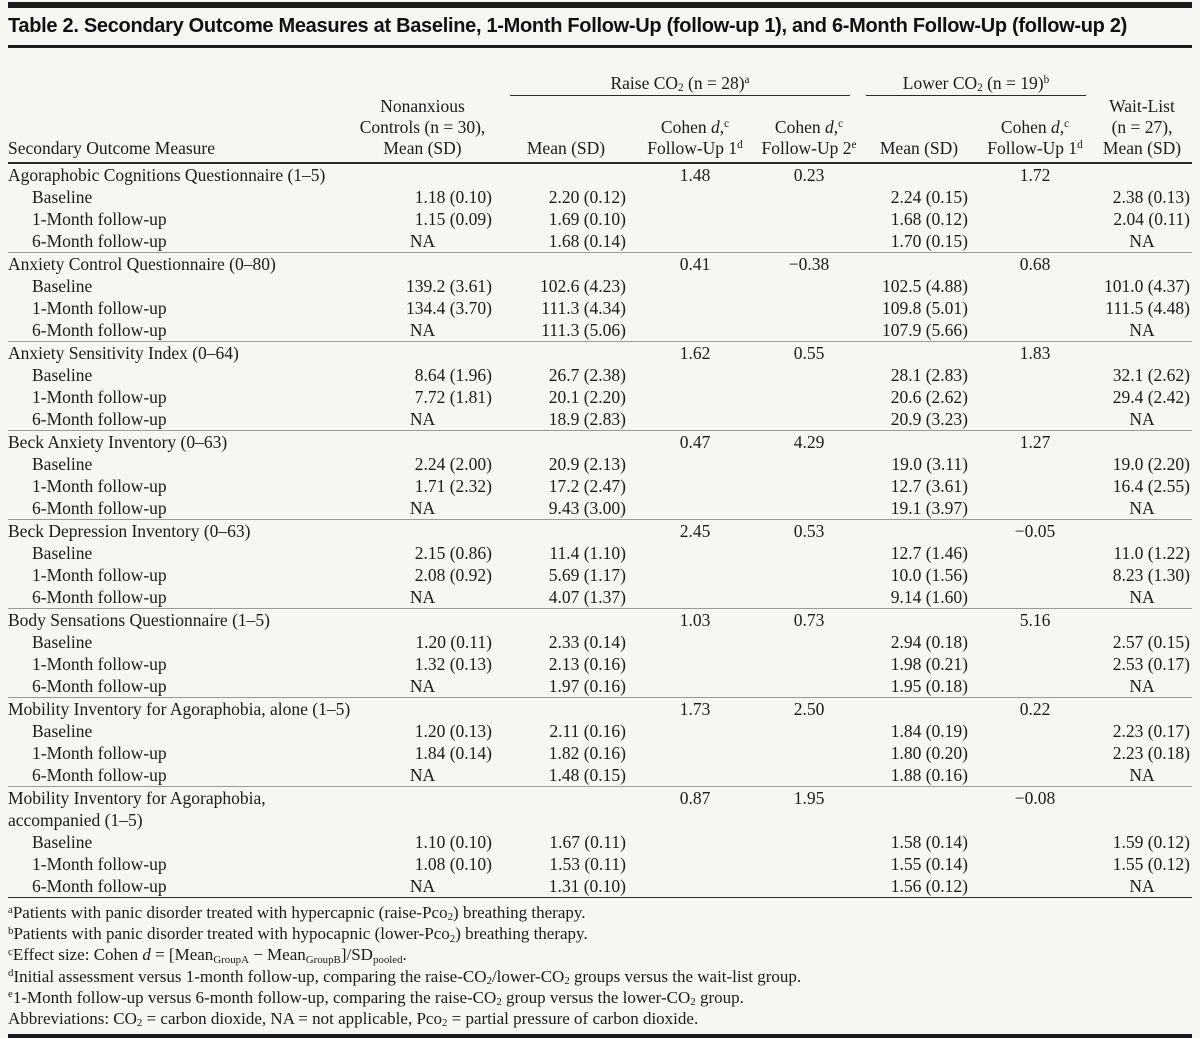  Describe the element at coordinates (809, 708) in the screenshot. I see `cohen-d-raise-followup2: 2.50` at that location.